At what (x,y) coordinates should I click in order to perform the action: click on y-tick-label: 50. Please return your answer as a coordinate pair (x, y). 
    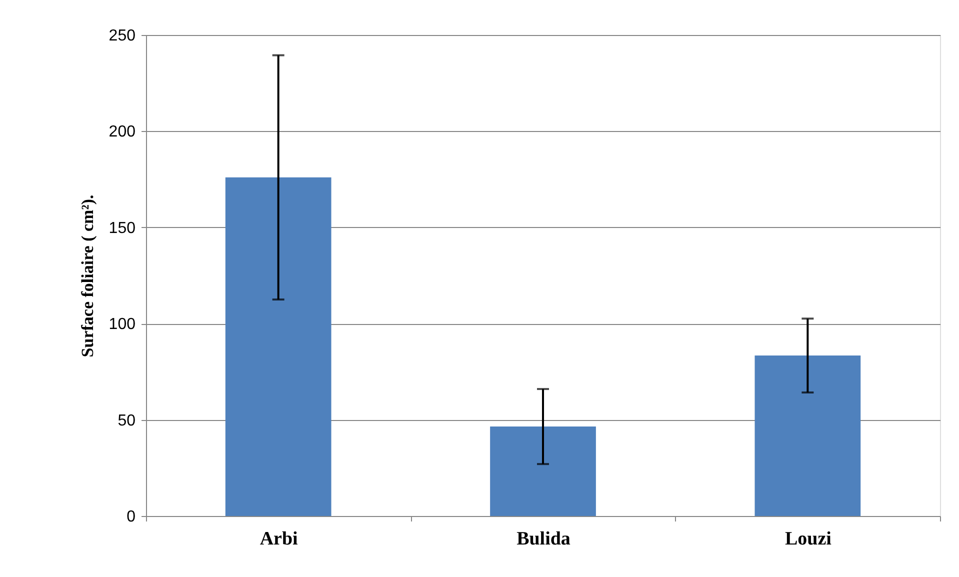
    Looking at the image, I should click on (127, 421).